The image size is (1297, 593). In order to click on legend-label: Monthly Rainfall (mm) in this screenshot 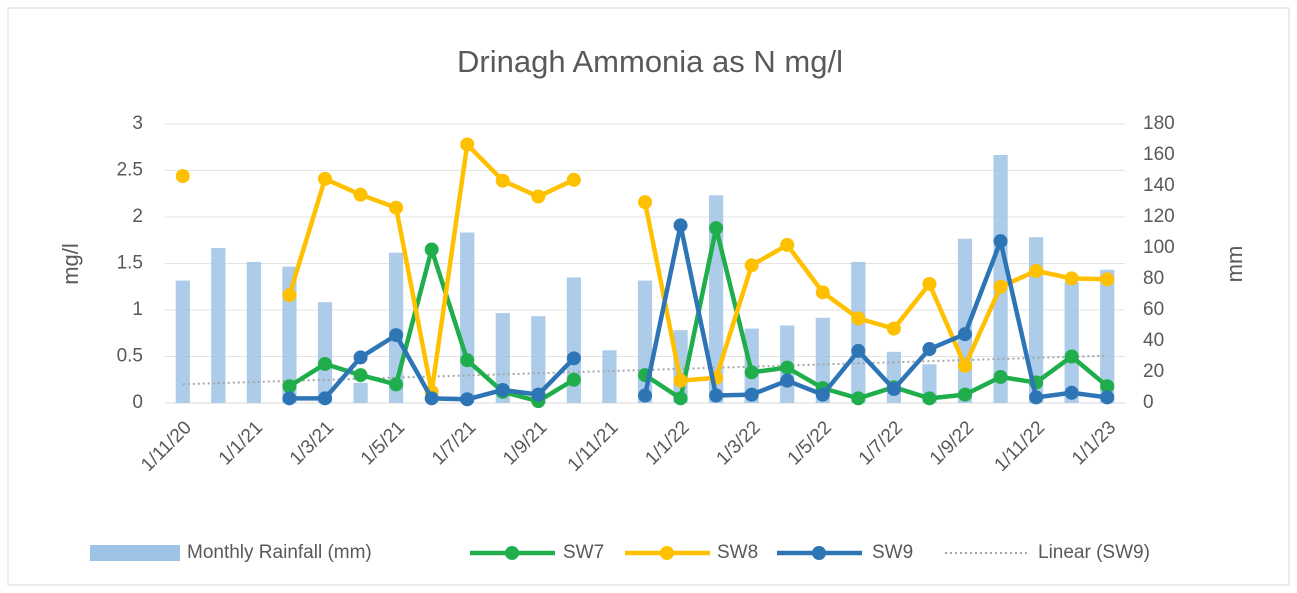, I will do `click(279, 552)`.